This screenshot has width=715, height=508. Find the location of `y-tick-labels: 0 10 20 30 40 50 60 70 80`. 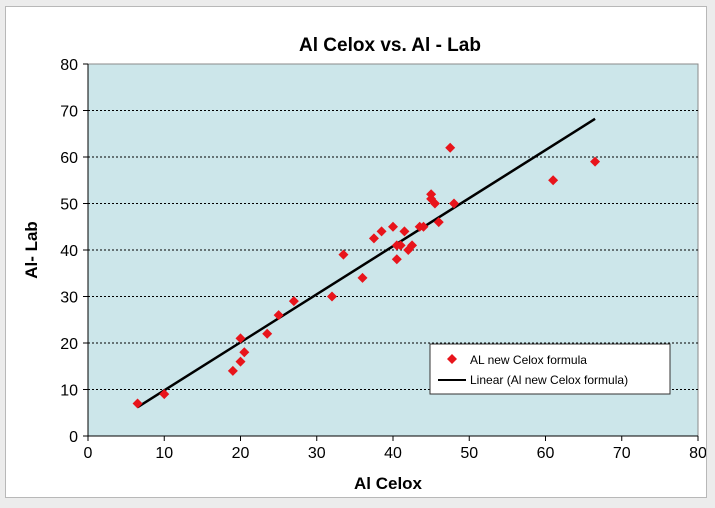

y-tick-labels: 0 10 20 30 40 50 60 70 80 is located at coordinates (74, 251).